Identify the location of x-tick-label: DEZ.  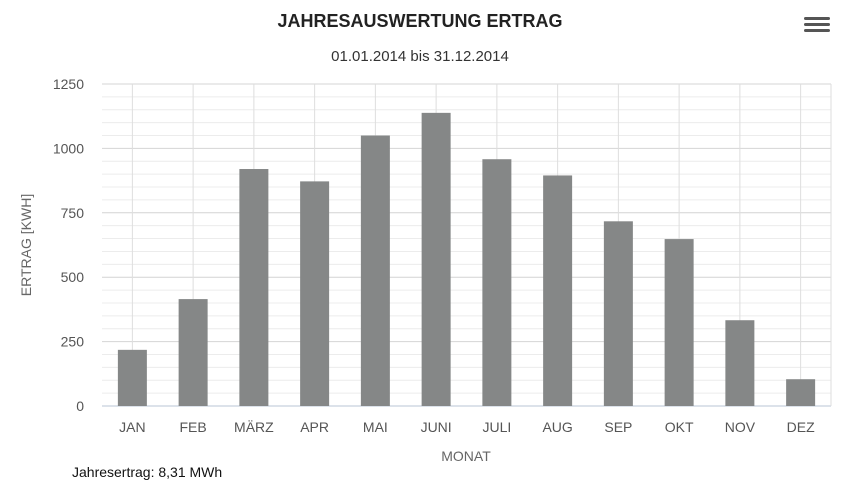
(801, 427).